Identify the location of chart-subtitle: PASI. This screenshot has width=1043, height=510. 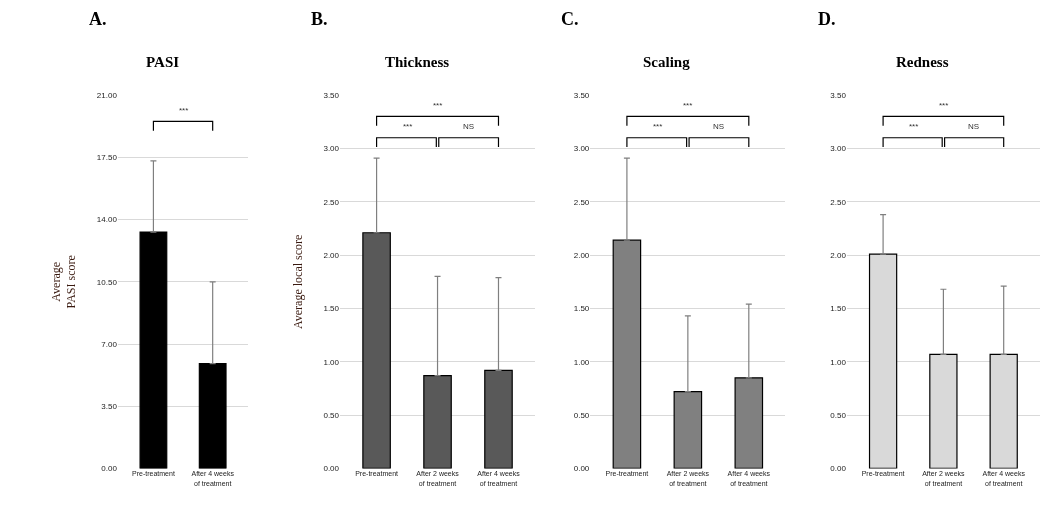
(163, 62).